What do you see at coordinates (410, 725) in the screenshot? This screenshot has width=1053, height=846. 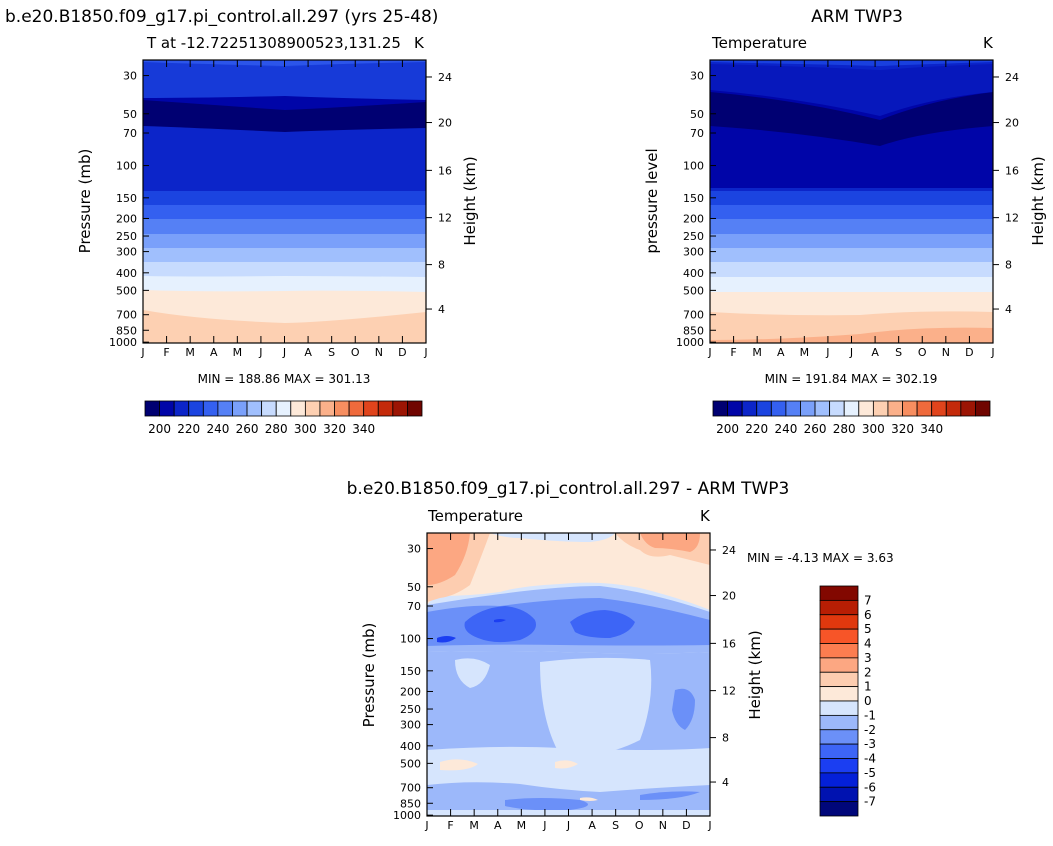 I see `panel-diff-ytick-label: 300` at bounding box center [410, 725].